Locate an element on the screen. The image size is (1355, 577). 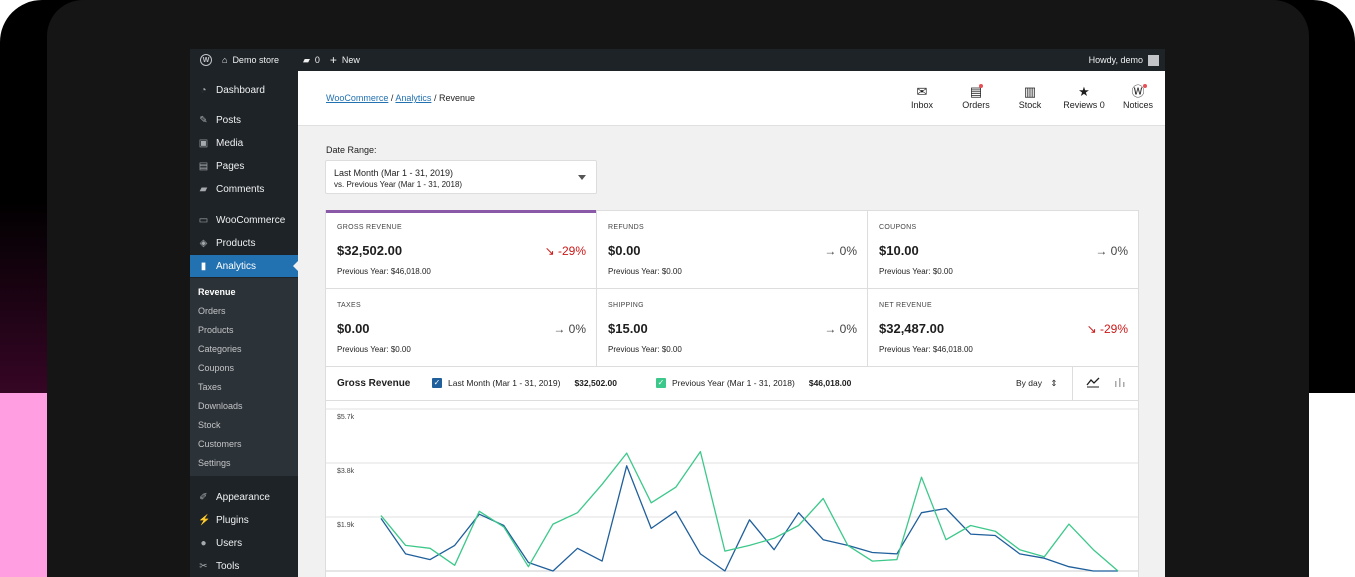
interval-select: By day ⇕ is located at coordinates (1037, 383).